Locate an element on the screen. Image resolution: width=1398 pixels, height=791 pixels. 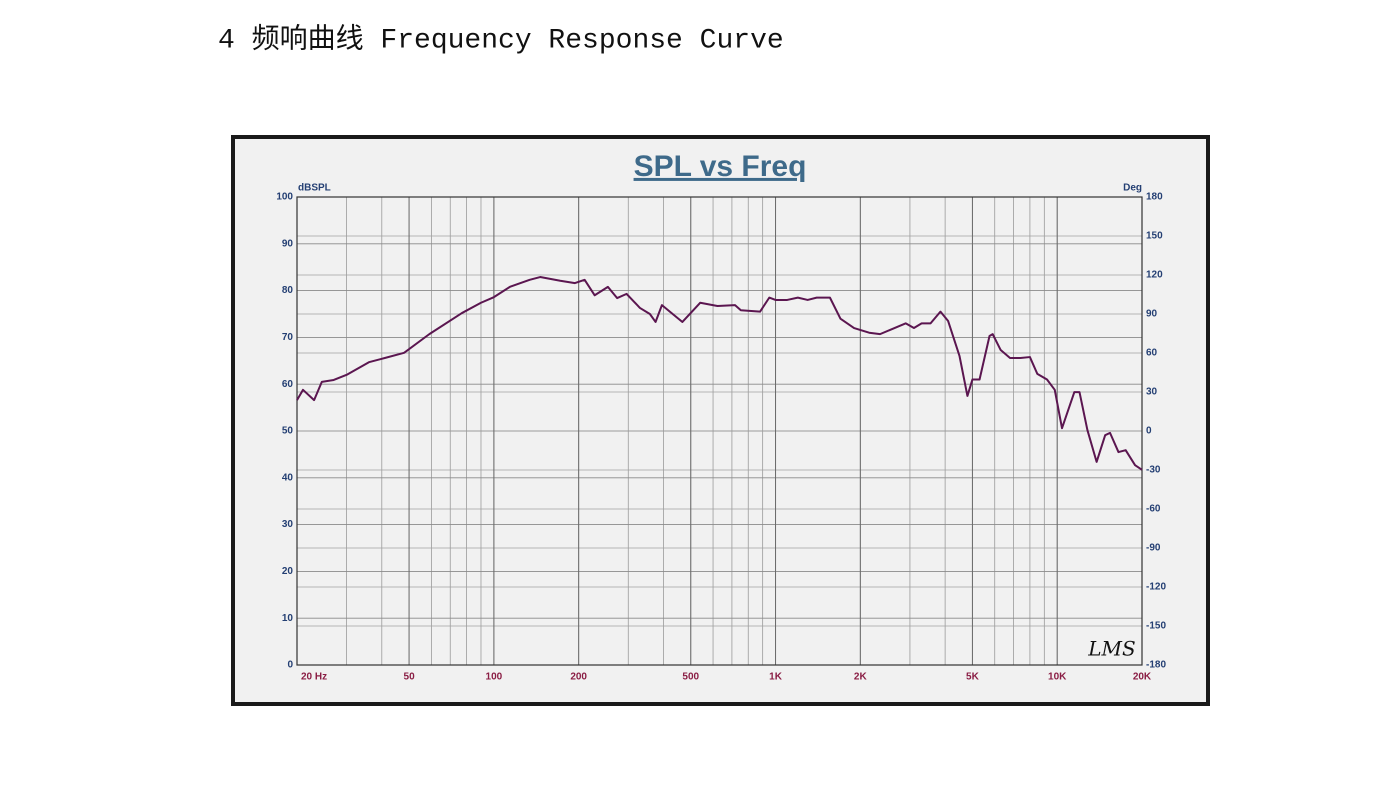
x-tick-label: 100 is located at coordinates (494, 677).